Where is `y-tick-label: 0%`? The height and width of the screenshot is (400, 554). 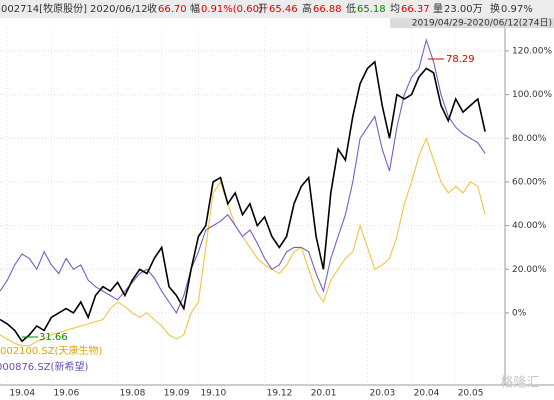 y-tick-label: 0% is located at coordinates (519, 313).